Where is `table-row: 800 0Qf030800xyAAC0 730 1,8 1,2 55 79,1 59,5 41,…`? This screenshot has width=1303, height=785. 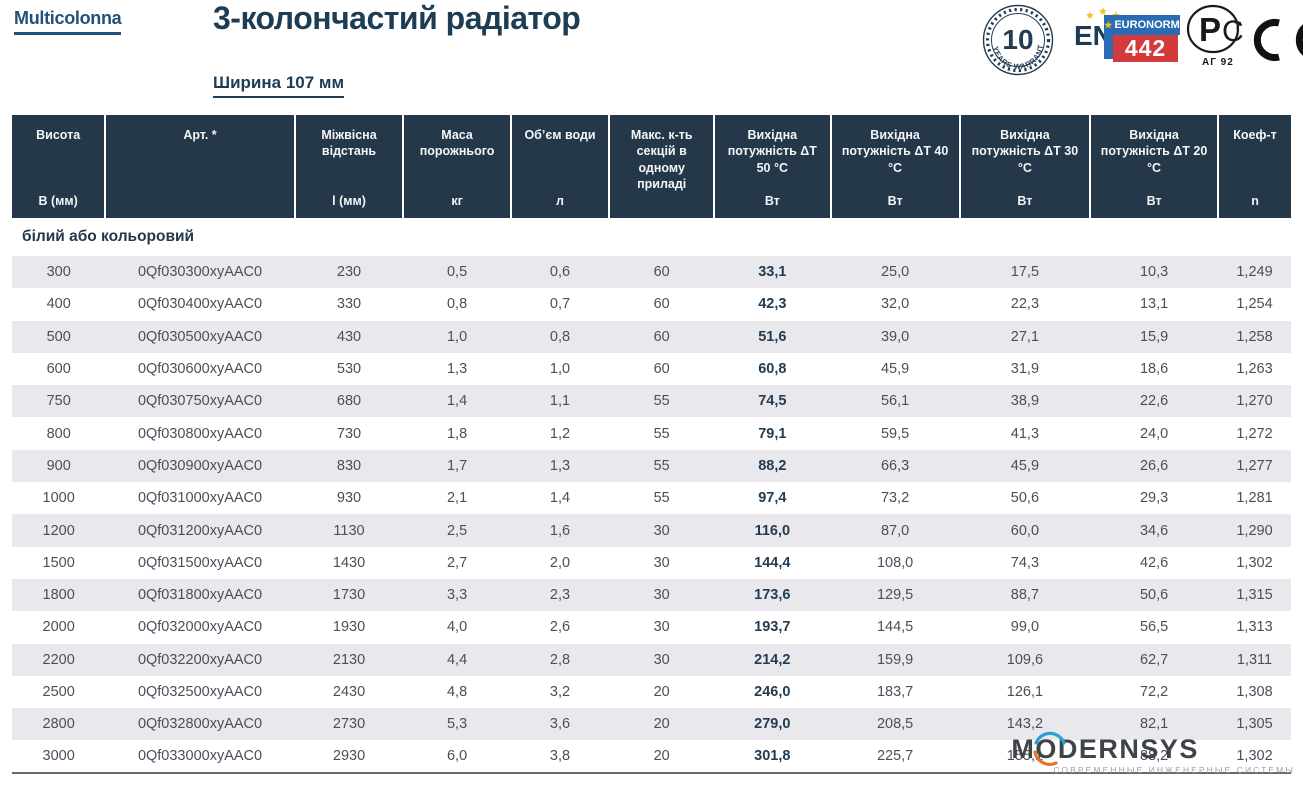
table-row: 800 0Qf030800xyAAC0 730 1,8 1,2 55 79,1 59,5 41,… is located at coordinates (651, 433).